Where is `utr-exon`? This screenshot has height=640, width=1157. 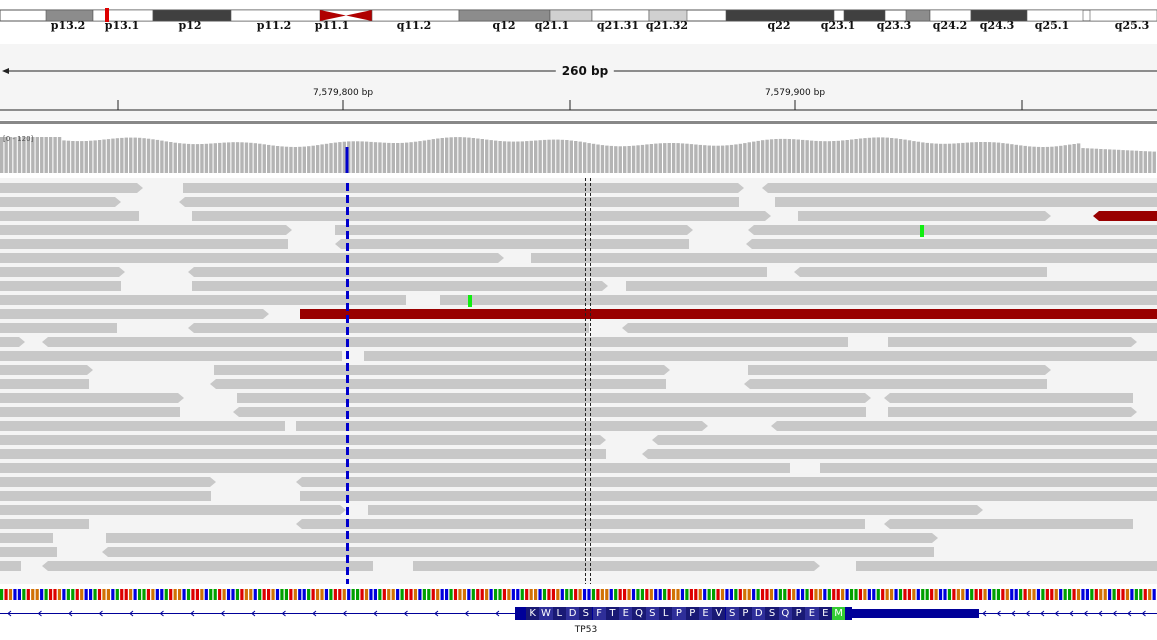 utr-exon is located at coordinates (915, 613).